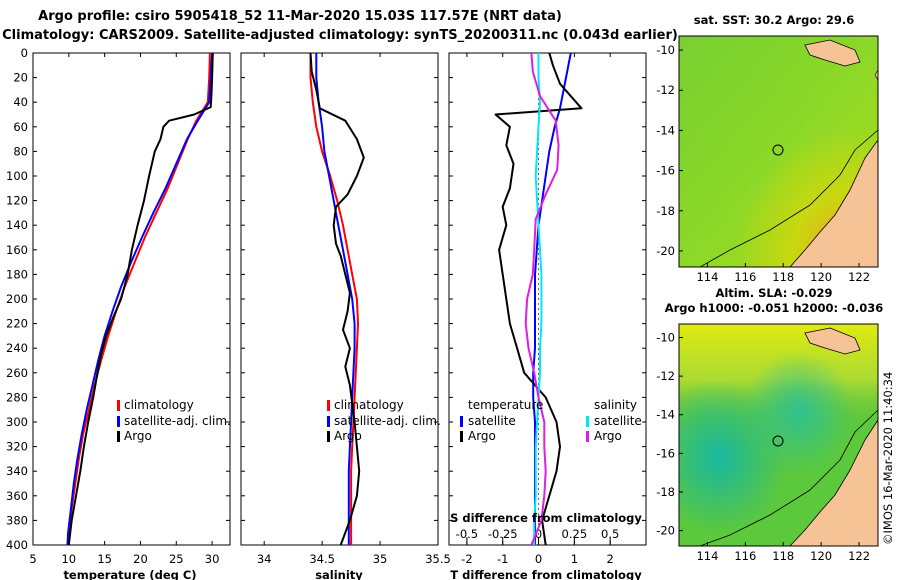 The height and width of the screenshot is (580, 900). What do you see at coordinates (17, 225) in the screenshot?
I see `y-tick-label: 140` at bounding box center [17, 225].